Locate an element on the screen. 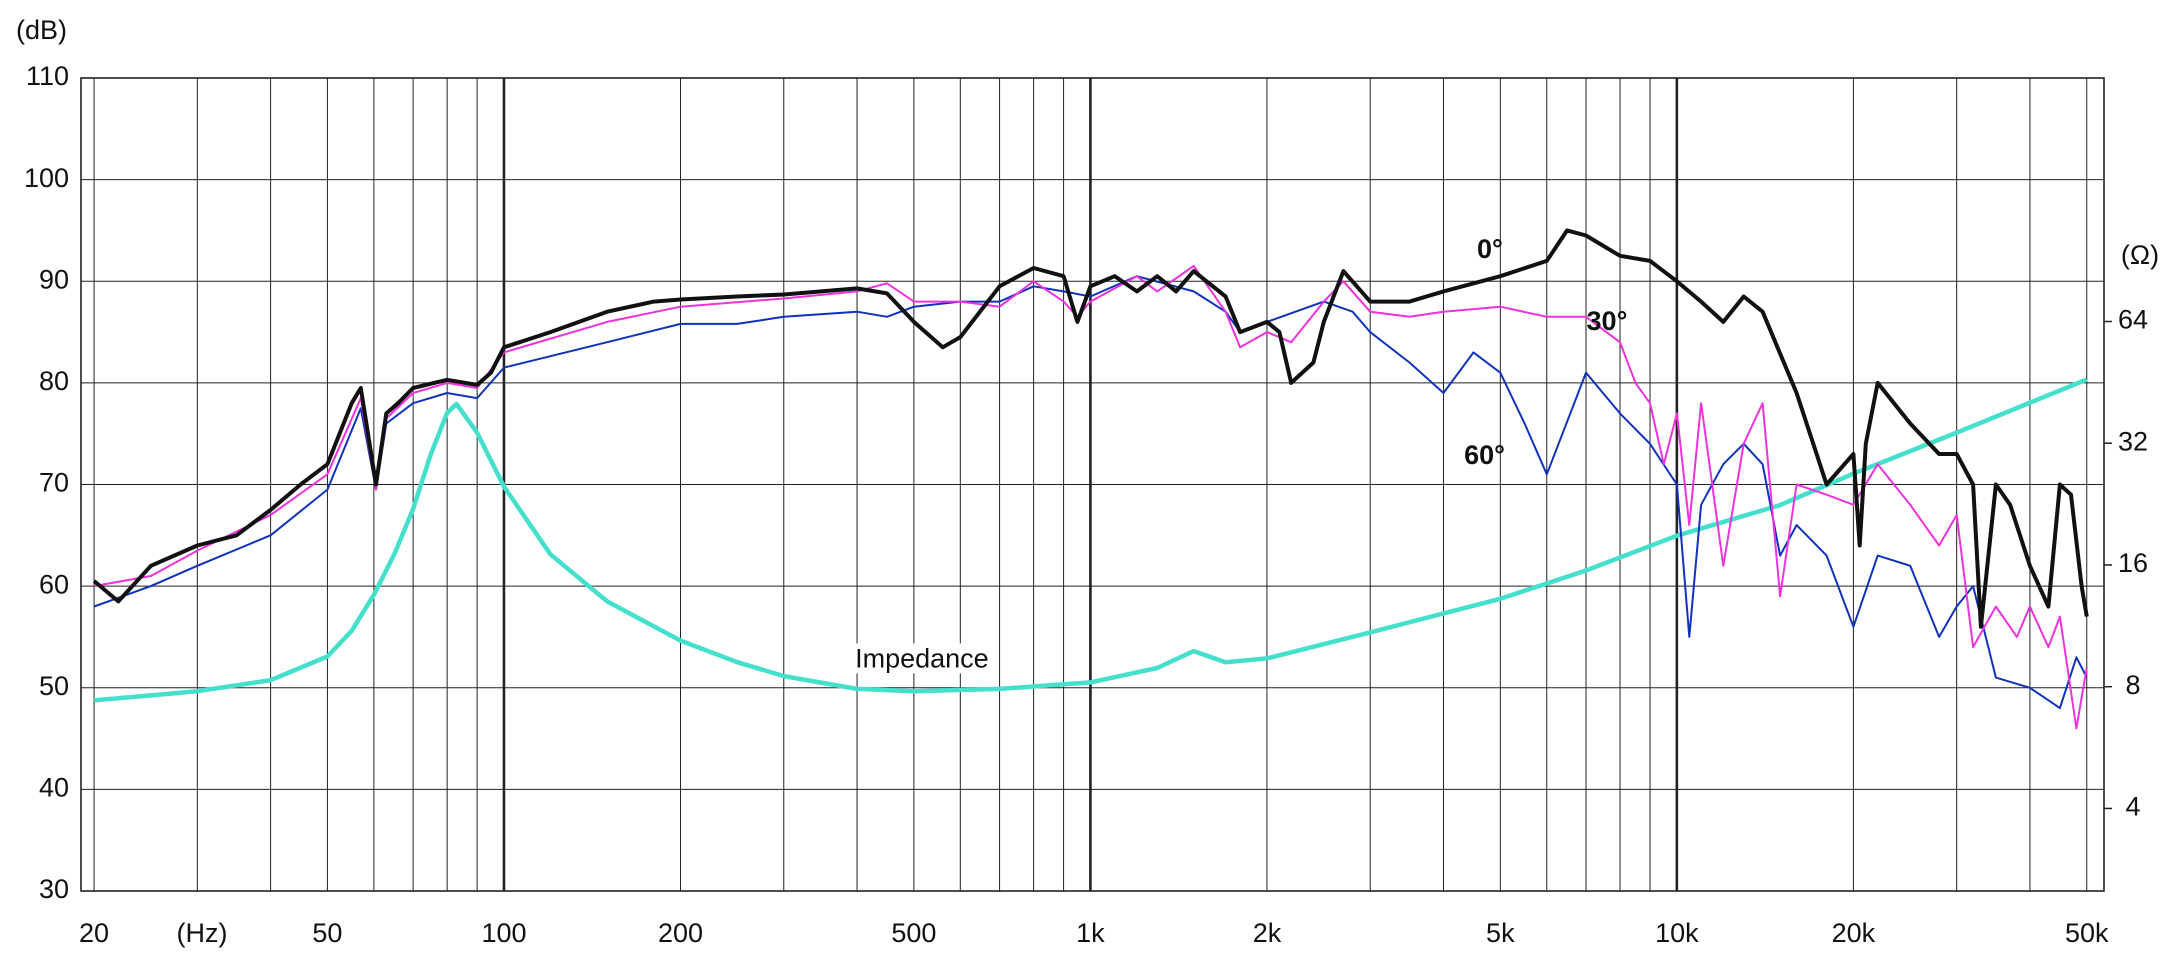  label-bg is located at coordinates (922, 658).